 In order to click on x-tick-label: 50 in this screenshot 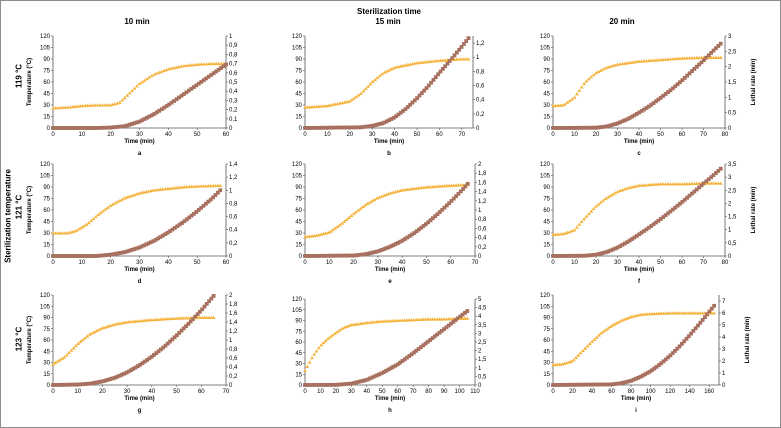, I will do `click(426, 263)`.